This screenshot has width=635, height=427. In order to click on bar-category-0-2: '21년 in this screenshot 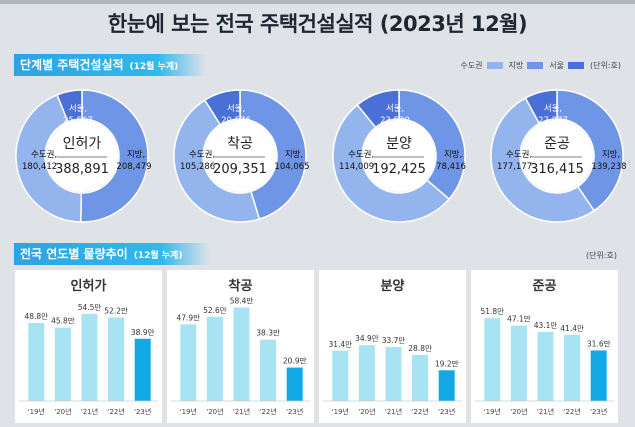, I will do `click(89, 411)`.